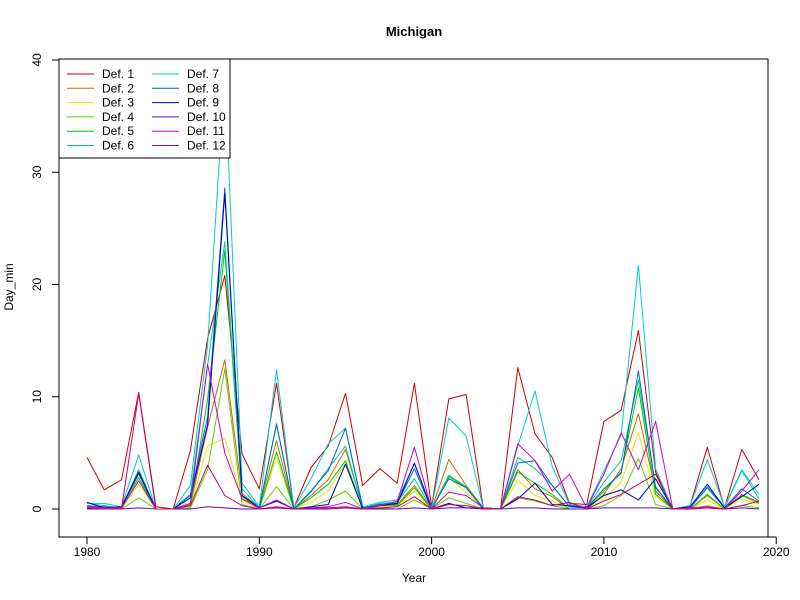  What do you see at coordinates (206, 146) in the screenshot?
I see `legend-label: Def. 12` at bounding box center [206, 146].